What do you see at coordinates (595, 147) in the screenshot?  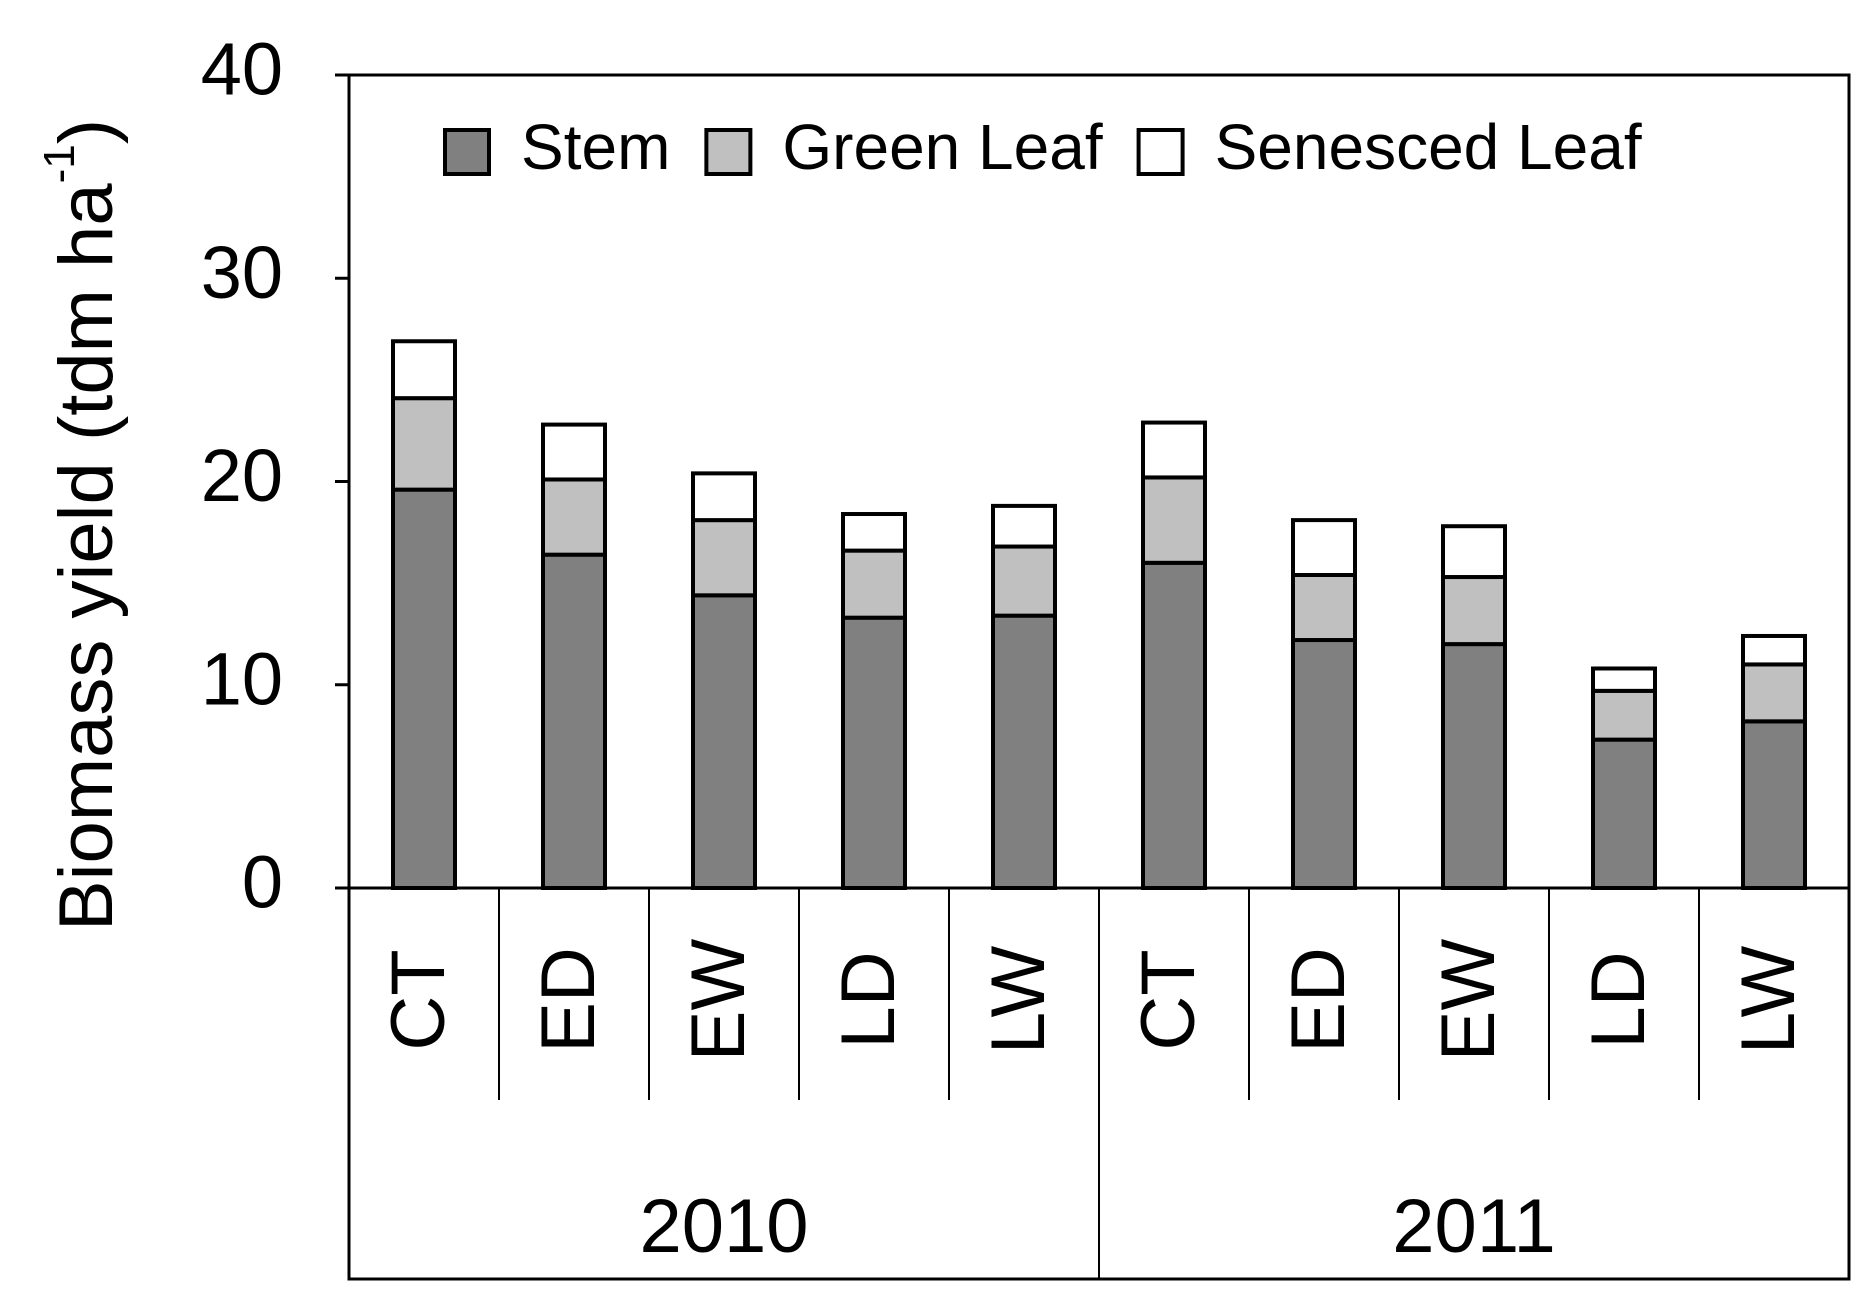 I see `legend-label: Stem` at bounding box center [595, 147].